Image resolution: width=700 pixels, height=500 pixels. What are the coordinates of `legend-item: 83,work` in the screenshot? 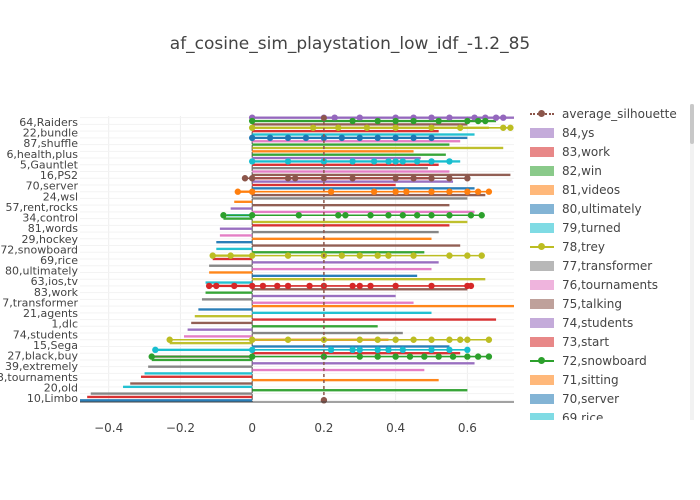 It's located at (612, 151).